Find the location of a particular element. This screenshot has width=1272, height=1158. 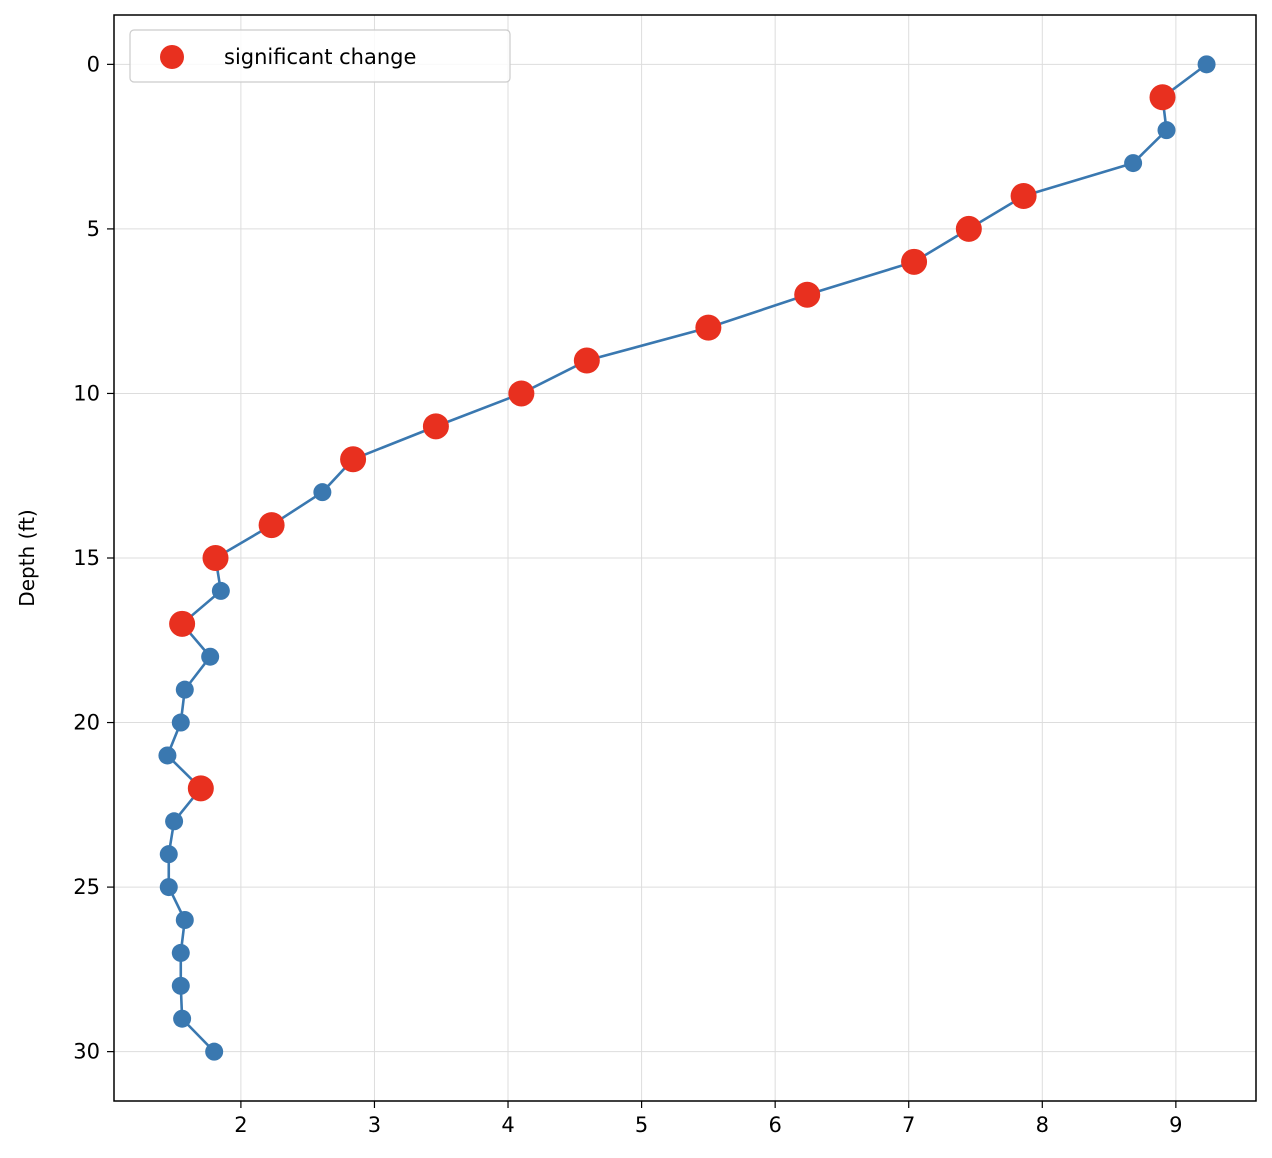

y-tick-label: 0 is located at coordinates (93, 64).